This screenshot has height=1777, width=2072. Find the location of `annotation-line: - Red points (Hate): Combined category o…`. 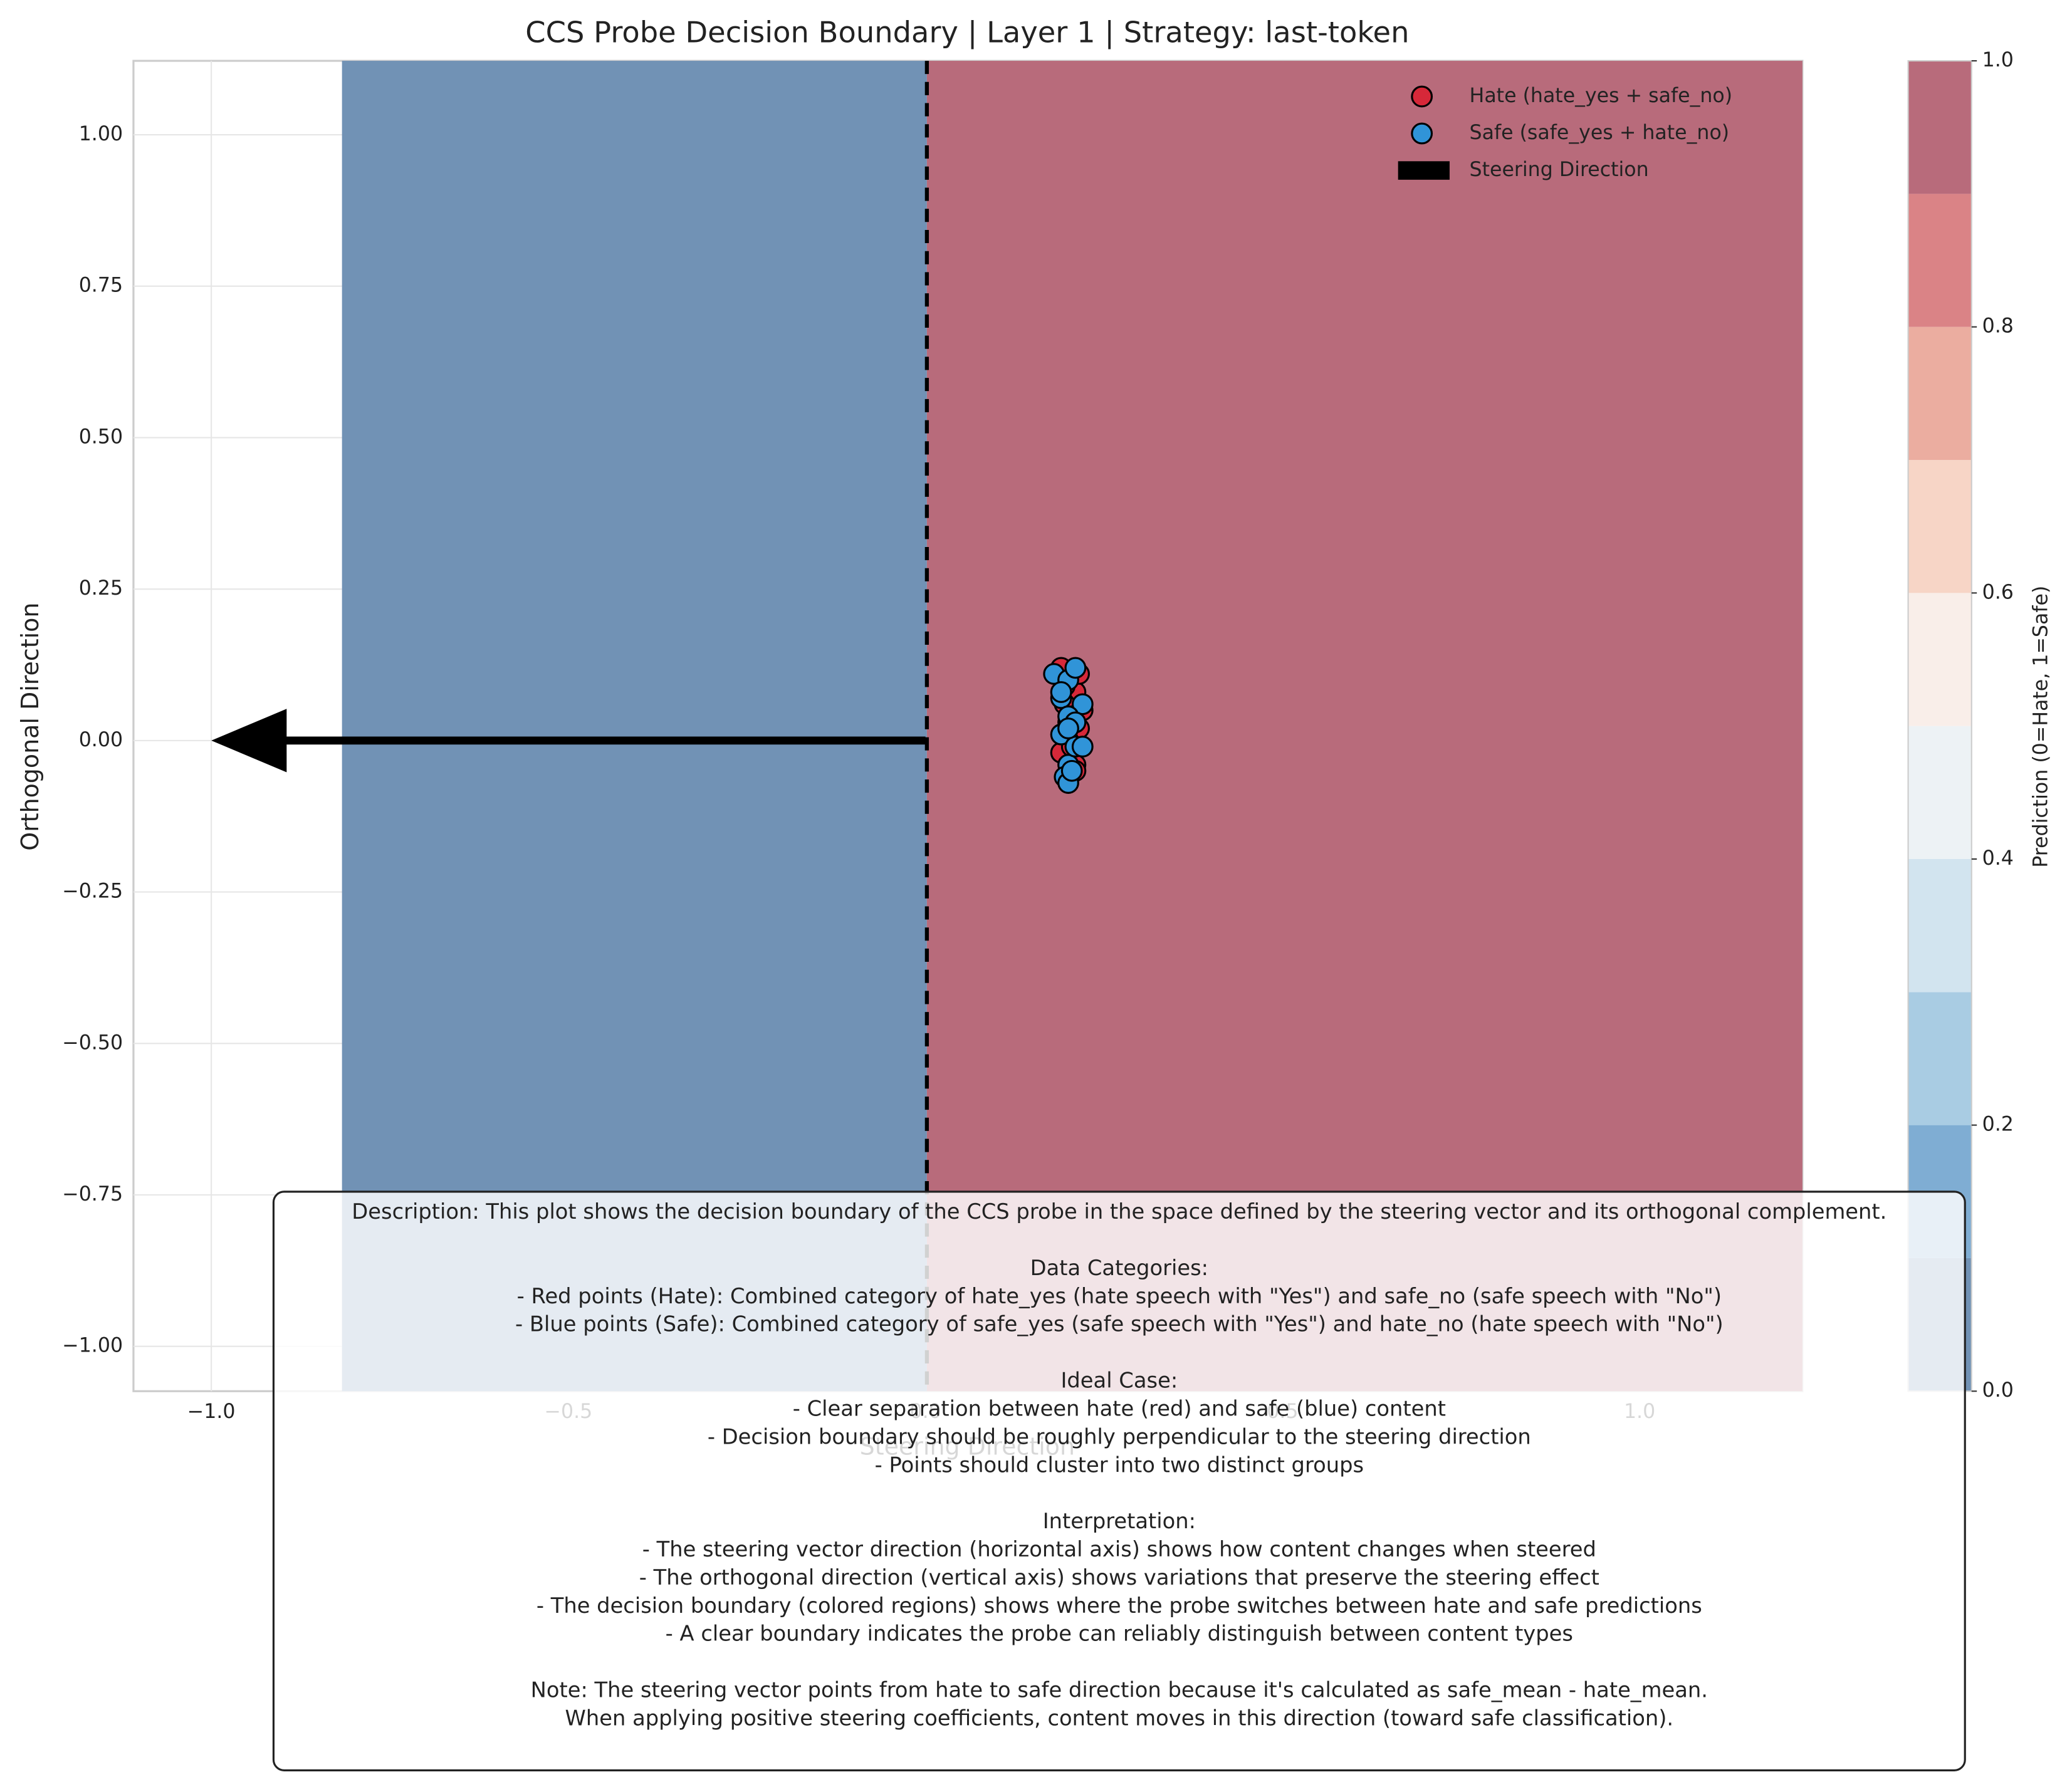

annotation-line: - Red points (Hate): Combined category o… is located at coordinates (1119, 1296).